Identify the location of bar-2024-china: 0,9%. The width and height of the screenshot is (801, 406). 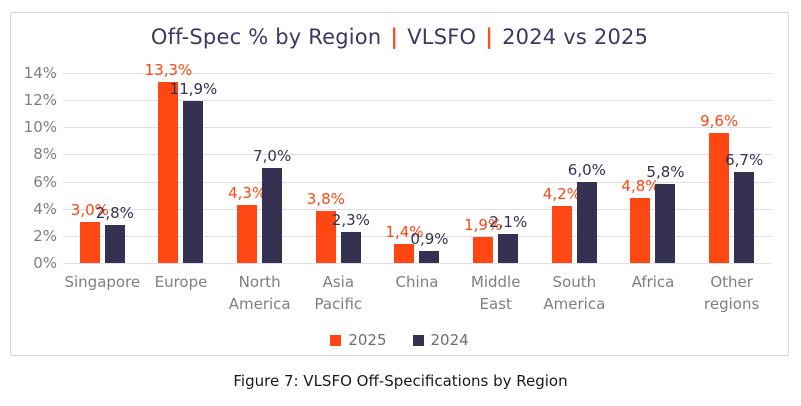
(429, 246).